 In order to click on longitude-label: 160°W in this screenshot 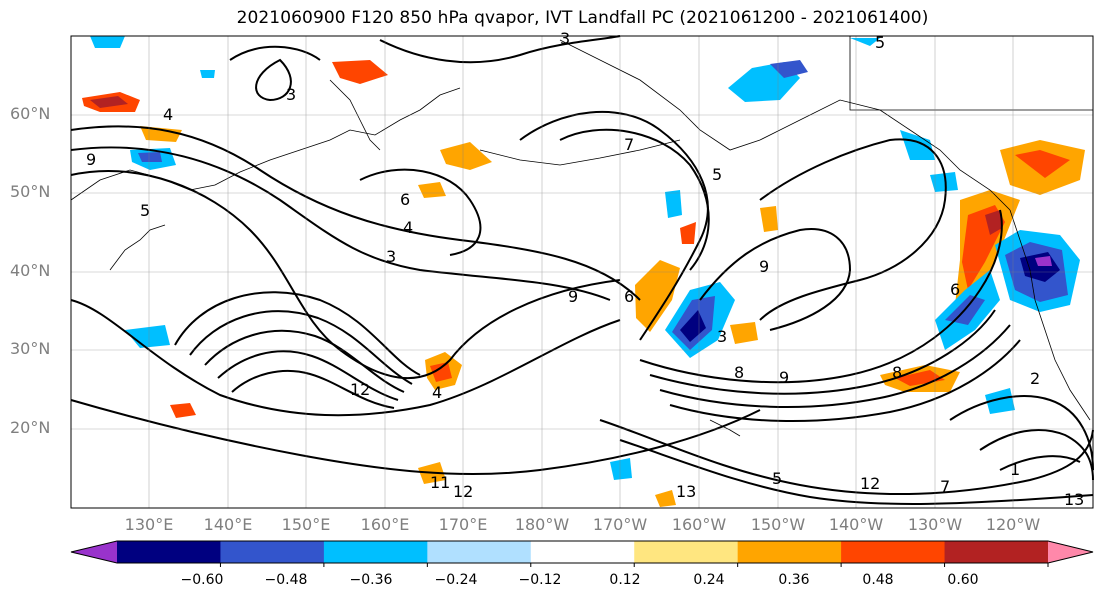, I will do `click(699, 524)`.